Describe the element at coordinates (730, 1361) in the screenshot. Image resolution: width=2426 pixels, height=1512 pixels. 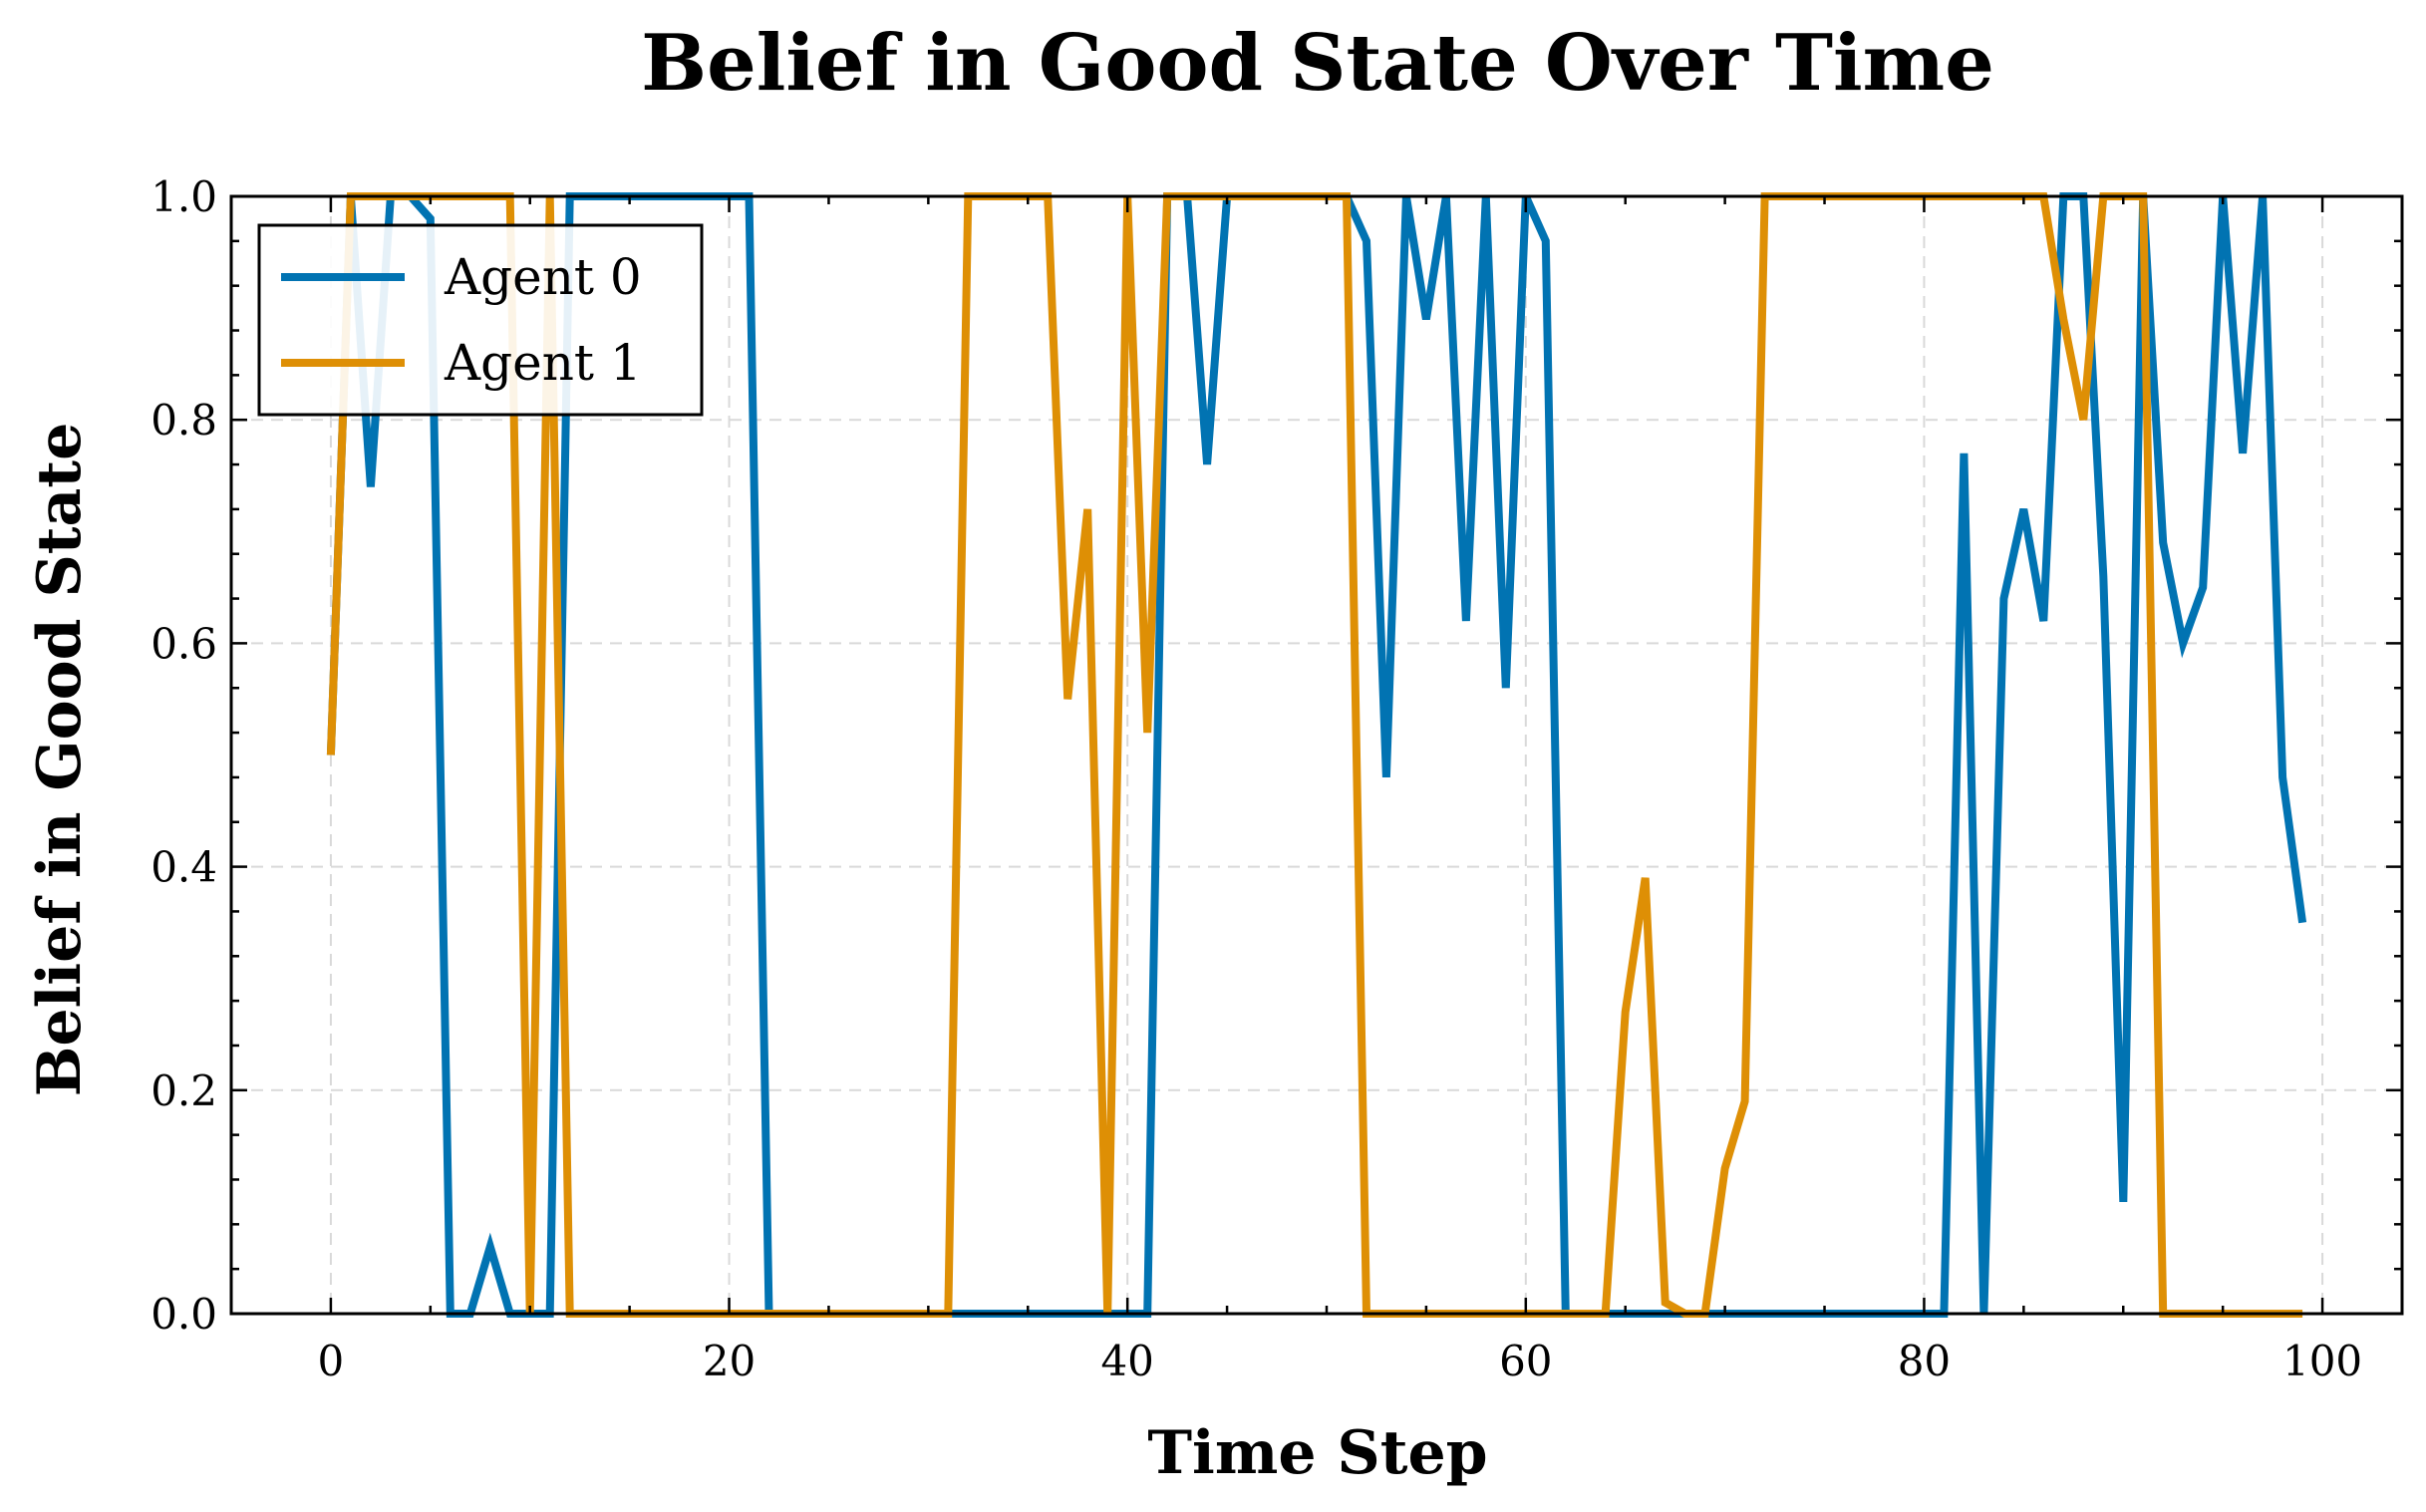
I see `x-tick-label: 20` at that location.